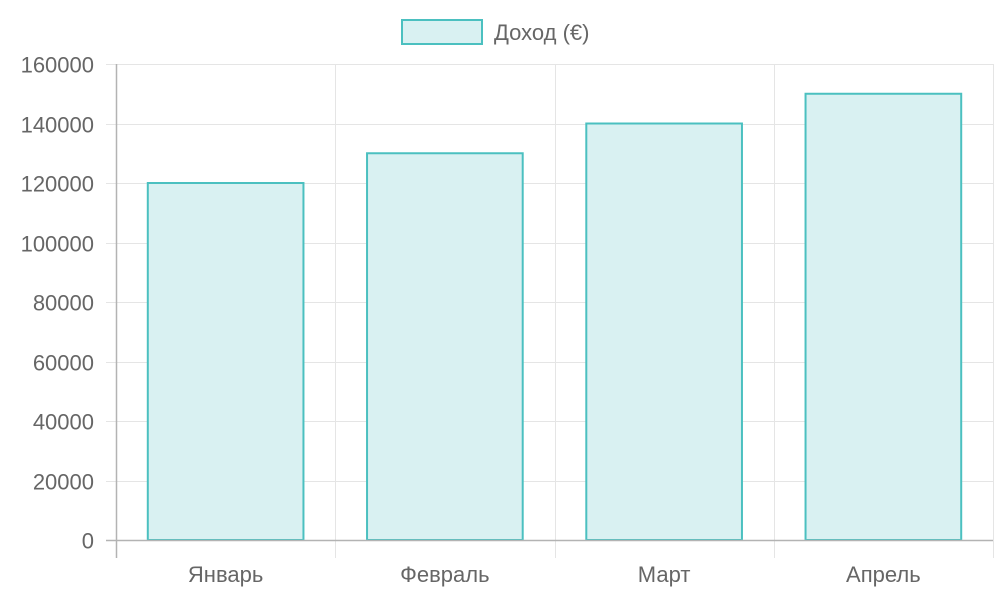  What do you see at coordinates (57, 125) in the screenshot?
I see `y-tick-label: 140000` at bounding box center [57, 125].